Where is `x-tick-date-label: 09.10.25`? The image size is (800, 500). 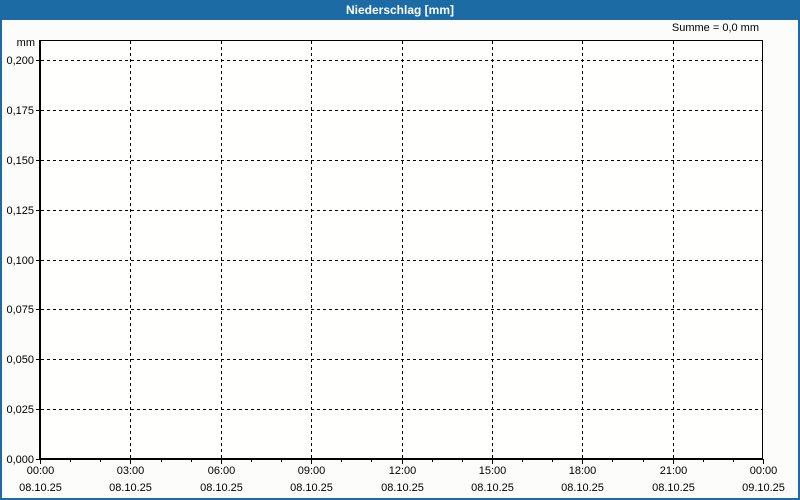
x-tick-date-label: 09.10.25 is located at coordinates (763, 488).